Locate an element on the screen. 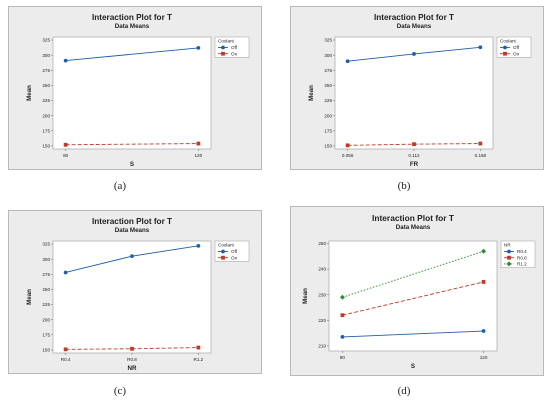 The width and height of the screenshot is (550, 406). caption-d: (d) is located at coordinates (404, 391).